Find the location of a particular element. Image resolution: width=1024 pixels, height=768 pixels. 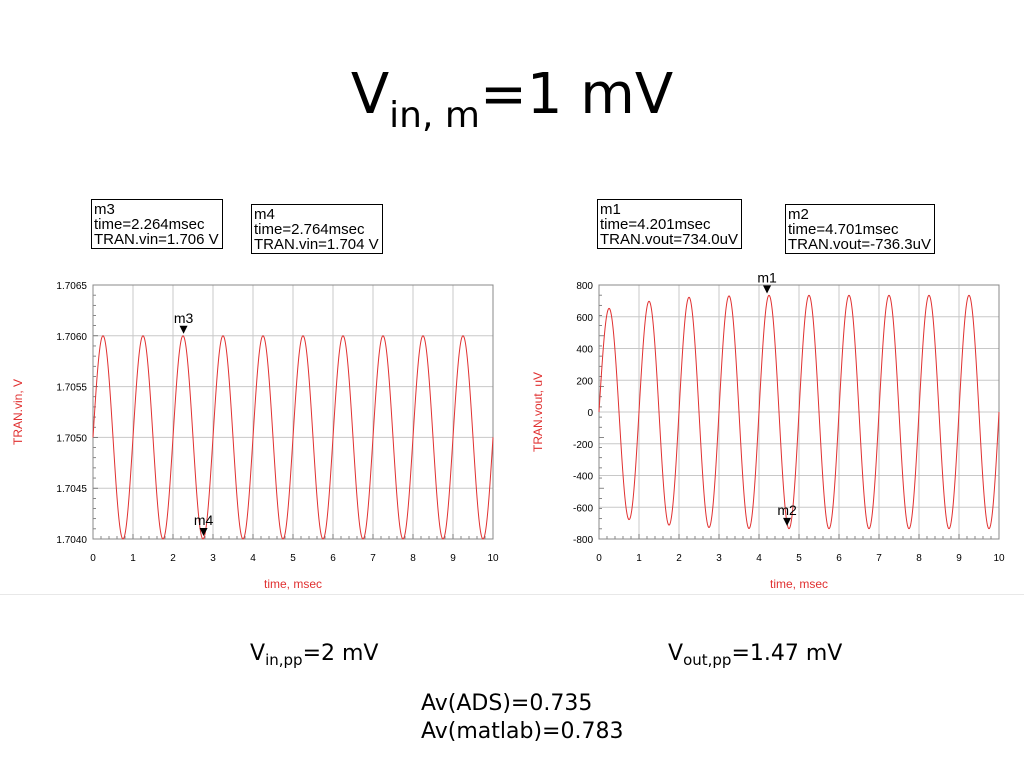

marker-box-line: m4 is located at coordinates (264, 214).